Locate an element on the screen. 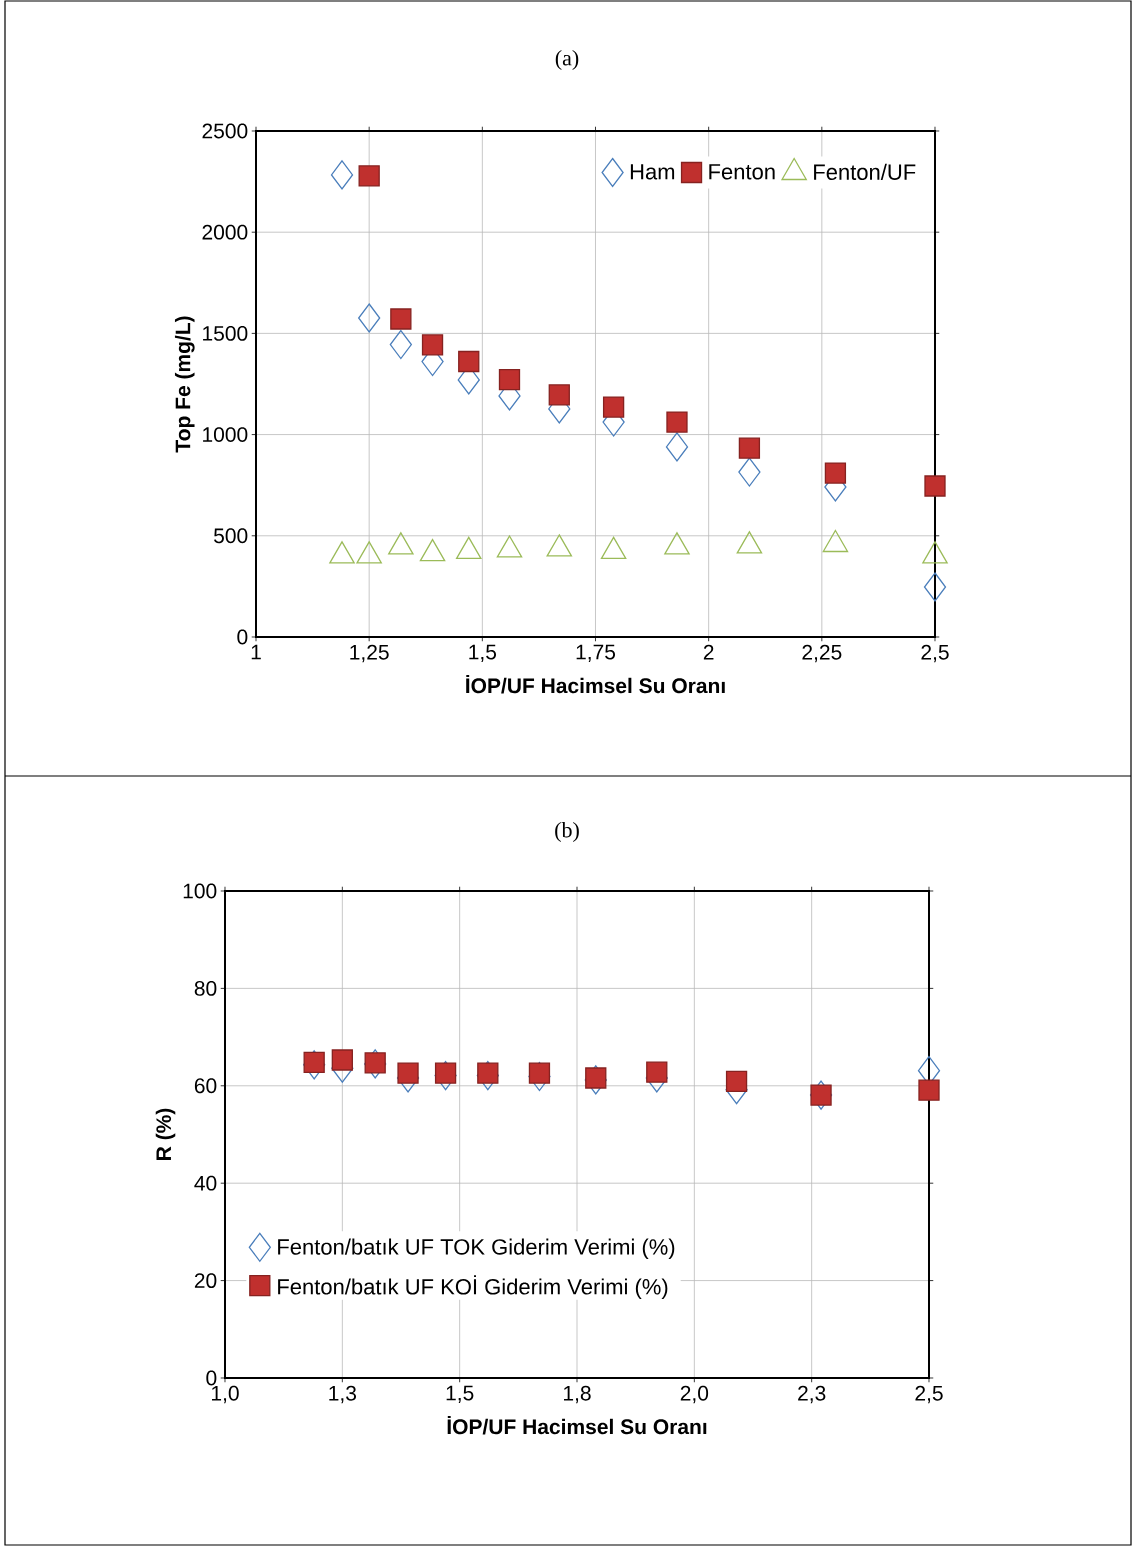 The width and height of the screenshot is (1134, 1546). x-tick-label: 2,0 is located at coordinates (694, 1394).